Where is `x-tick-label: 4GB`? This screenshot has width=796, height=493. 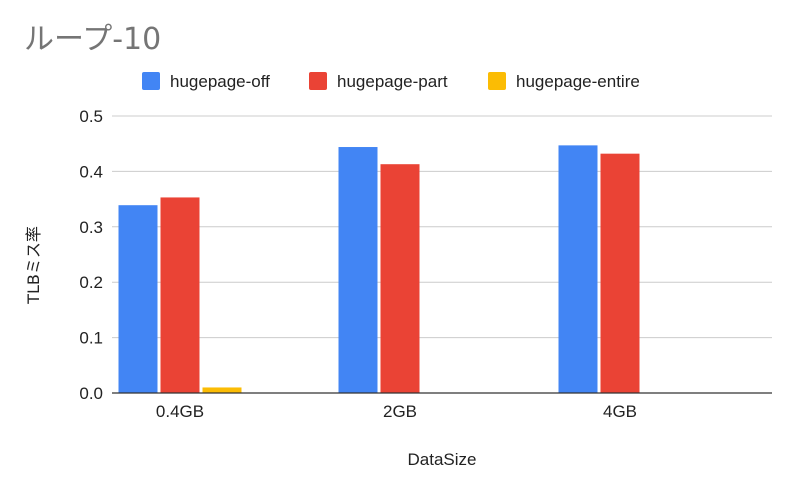
x-tick-label: 4GB is located at coordinates (620, 411).